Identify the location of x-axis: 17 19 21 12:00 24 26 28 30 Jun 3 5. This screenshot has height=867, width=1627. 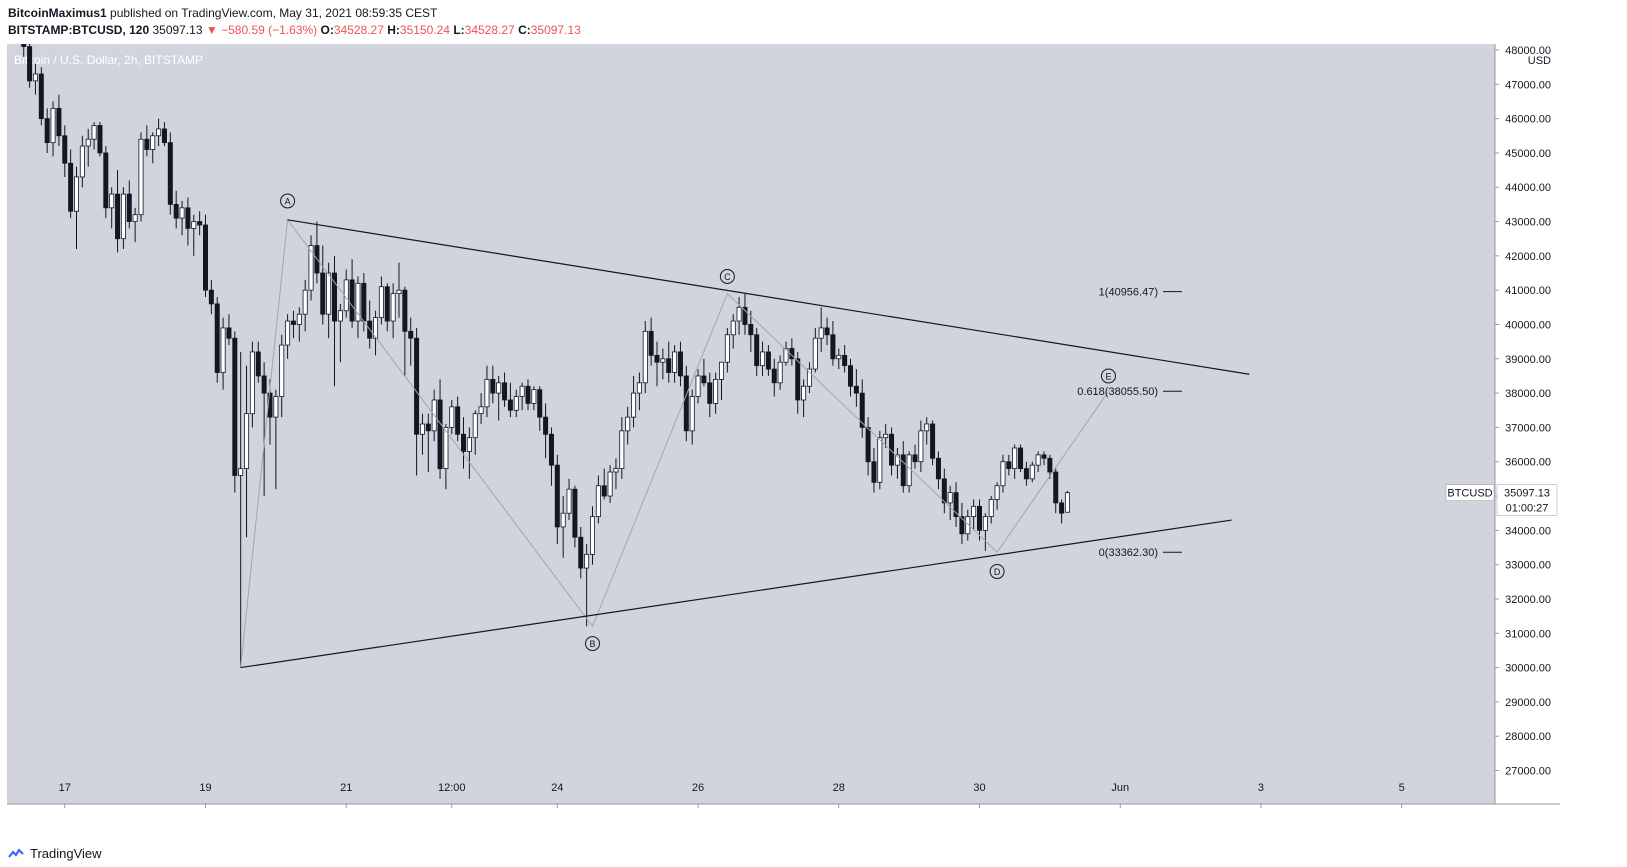
(732, 795).